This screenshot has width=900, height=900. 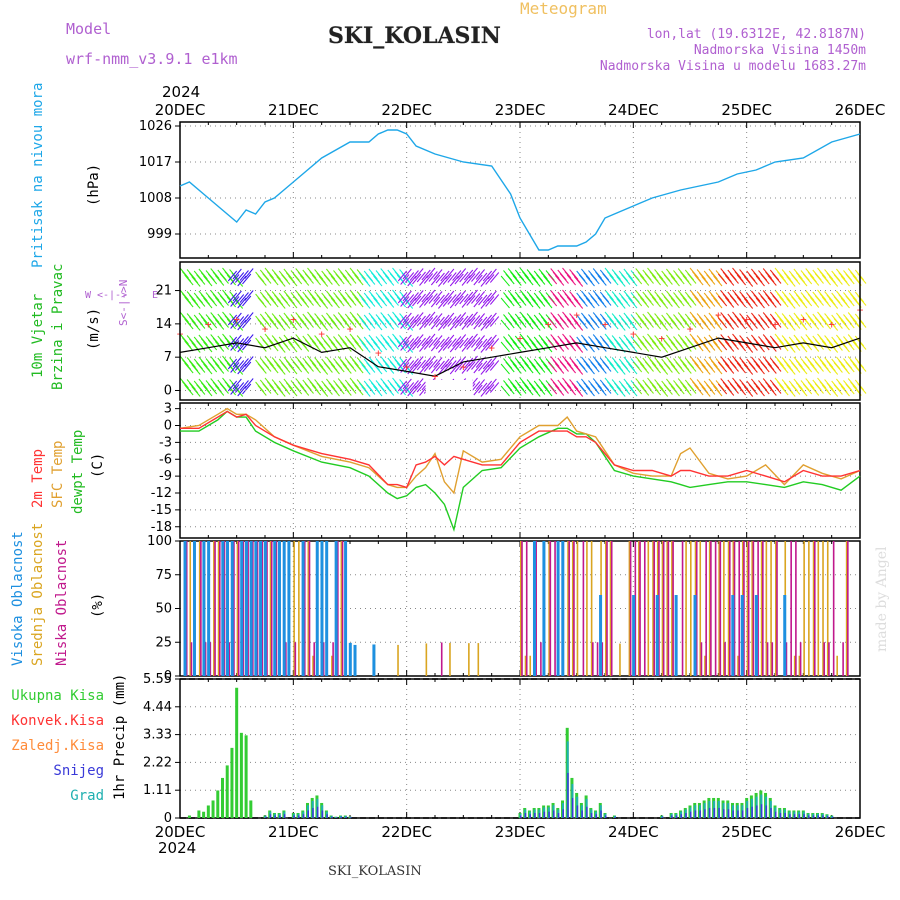 I want to click on cloud-ytick-label: 100, so click(x=159, y=541).